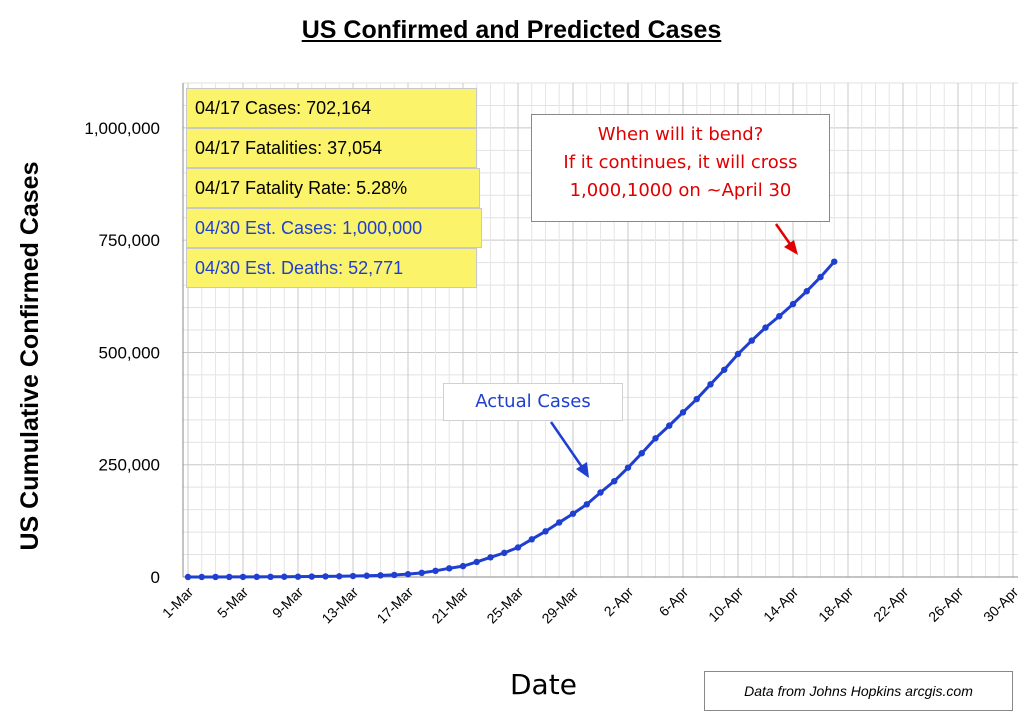  I want to click on y-tick-label: 0, so click(155, 577).